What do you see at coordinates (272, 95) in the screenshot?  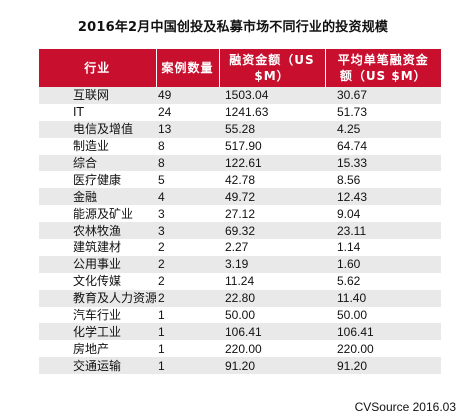 I see `amount-cell: 1503.04` at bounding box center [272, 95].